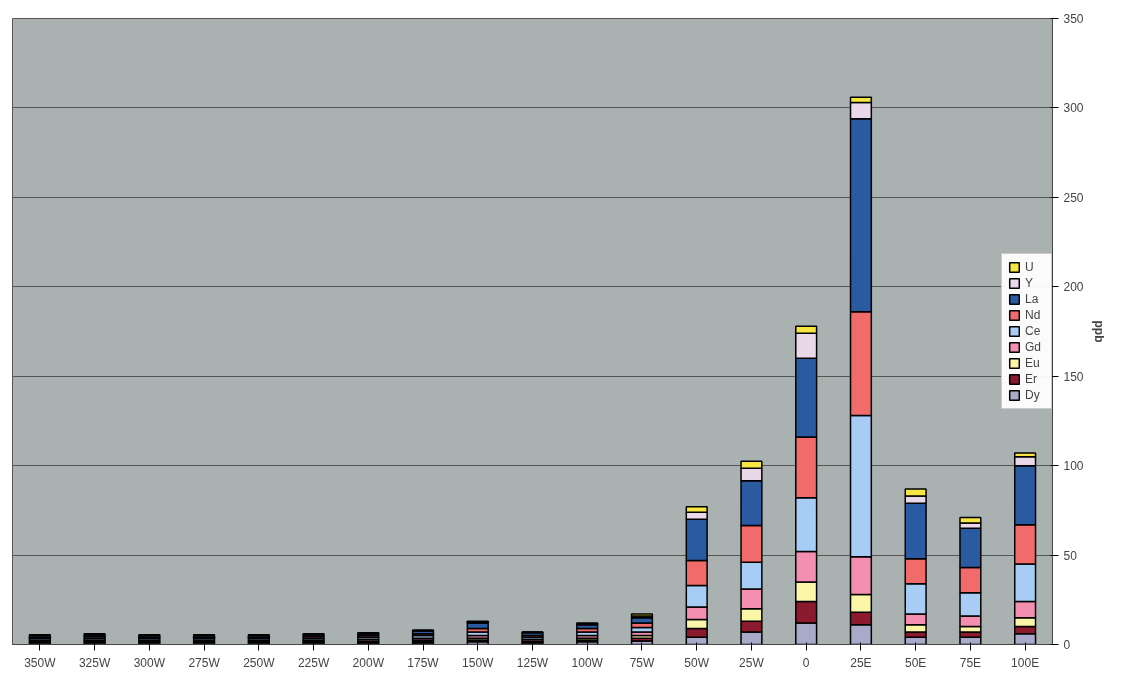 The width and height of the screenshot is (1132, 681). What do you see at coordinates (1073, 108) in the screenshot?
I see `y-tick-label: 300` at bounding box center [1073, 108].